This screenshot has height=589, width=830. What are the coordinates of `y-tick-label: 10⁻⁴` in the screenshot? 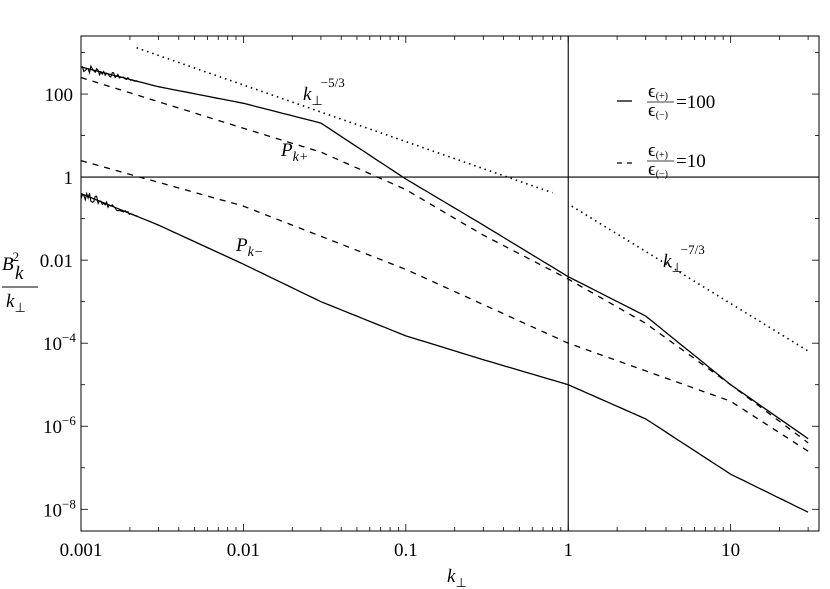 It's located at (59, 342).